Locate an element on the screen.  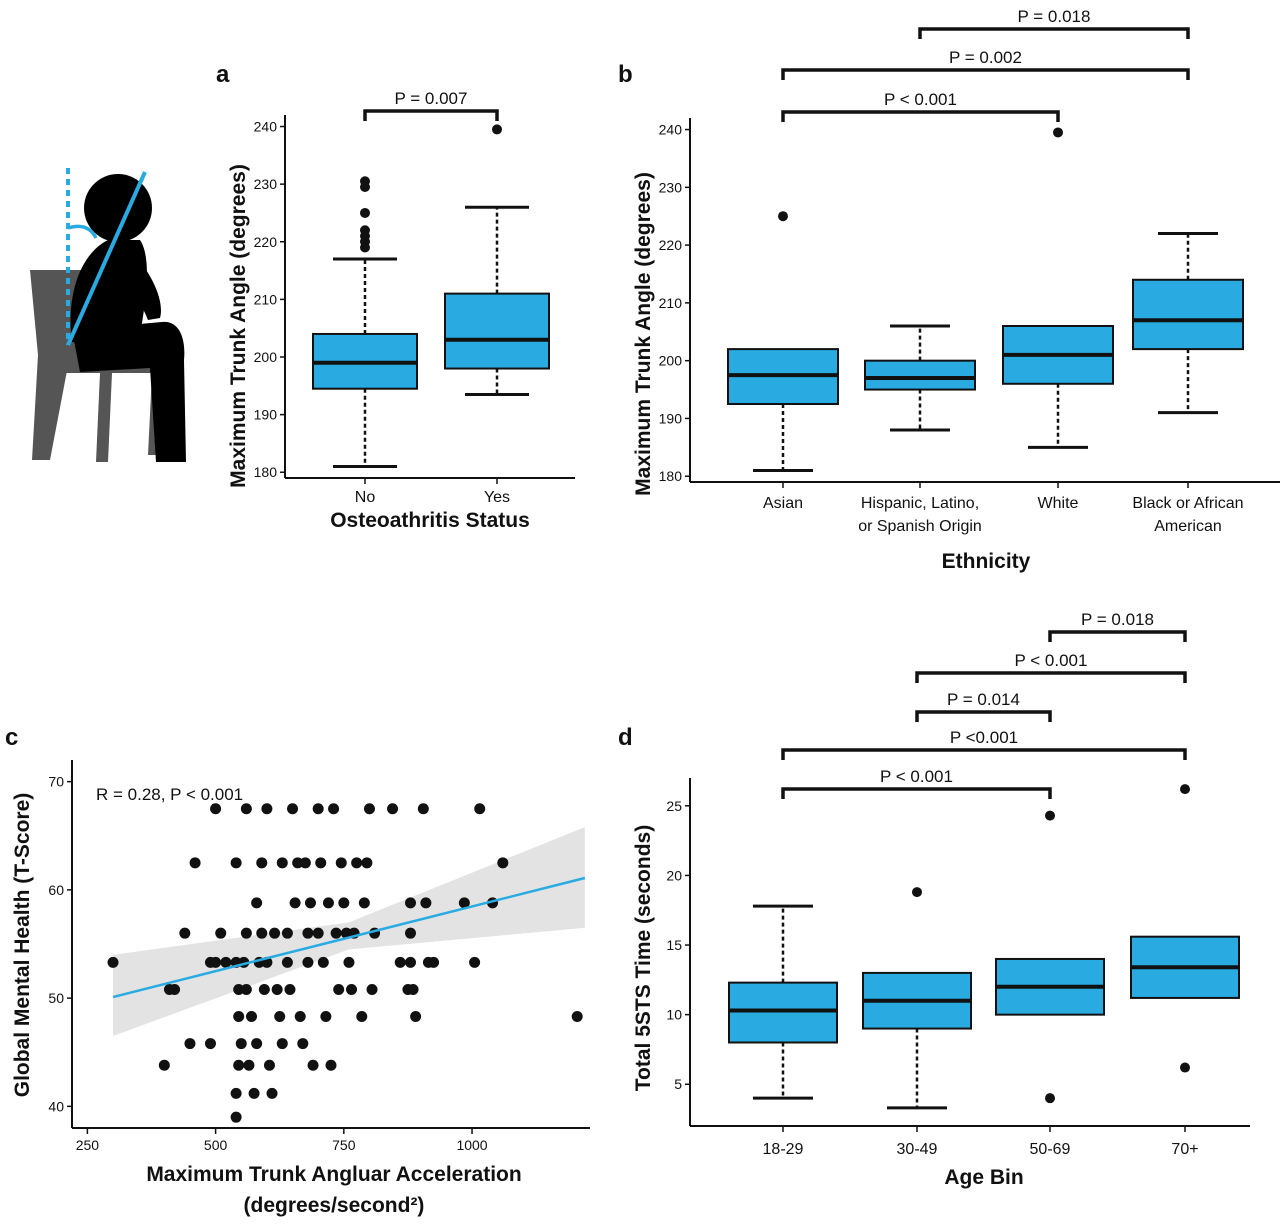
panel-b-xlabel: Ethnicity is located at coordinates (986, 561).